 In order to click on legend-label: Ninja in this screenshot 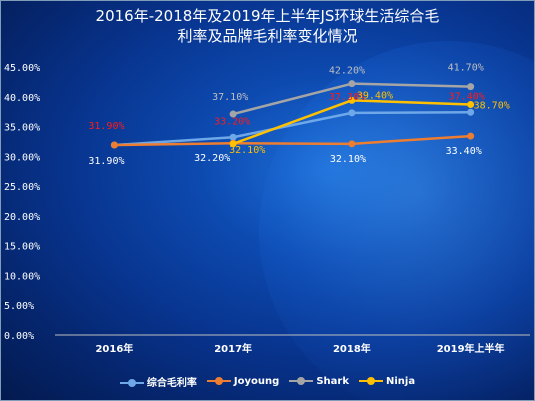, I will do `click(400, 381)`.